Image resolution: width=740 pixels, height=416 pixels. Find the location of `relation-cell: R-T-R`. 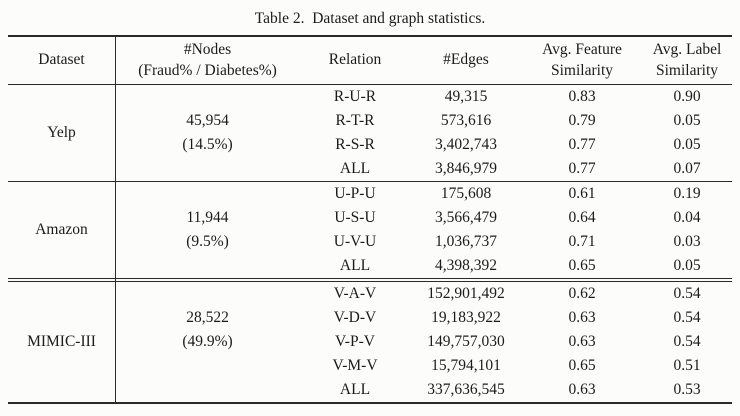

relation-cell: R-T-R is located at coordinates (355, 120).